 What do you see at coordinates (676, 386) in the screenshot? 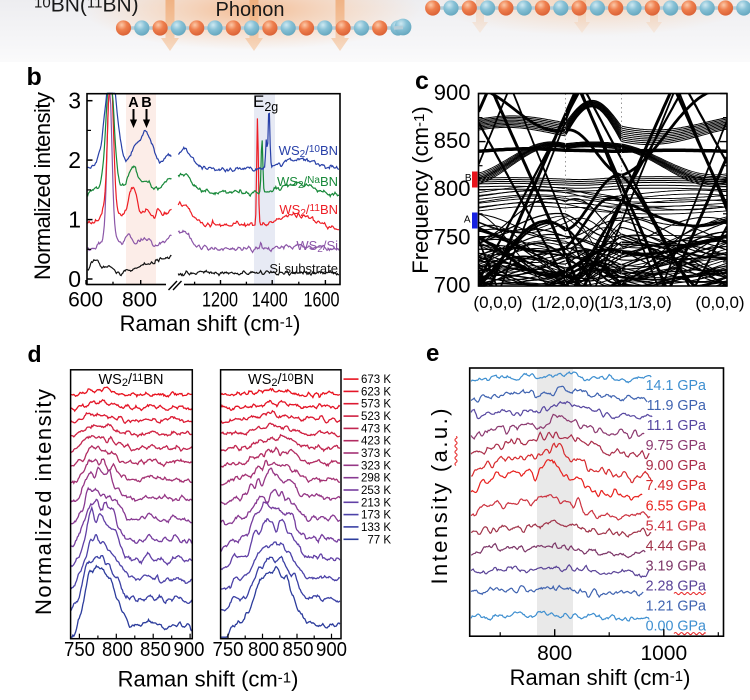
I see `svg-text: 14.1 GPa` at bounding box center [676, 386].